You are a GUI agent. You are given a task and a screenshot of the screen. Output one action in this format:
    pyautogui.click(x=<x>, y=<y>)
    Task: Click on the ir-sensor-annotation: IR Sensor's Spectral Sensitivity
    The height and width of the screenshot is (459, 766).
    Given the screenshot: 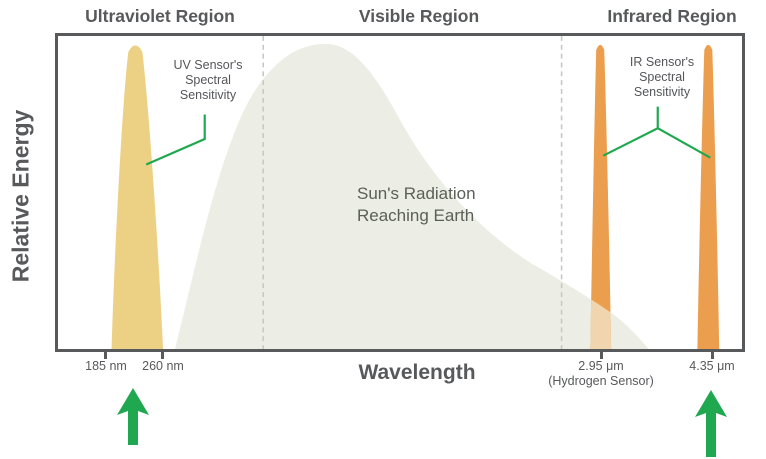 What is the action you would take?
    pyautogui.click(x=662, y=77)
    